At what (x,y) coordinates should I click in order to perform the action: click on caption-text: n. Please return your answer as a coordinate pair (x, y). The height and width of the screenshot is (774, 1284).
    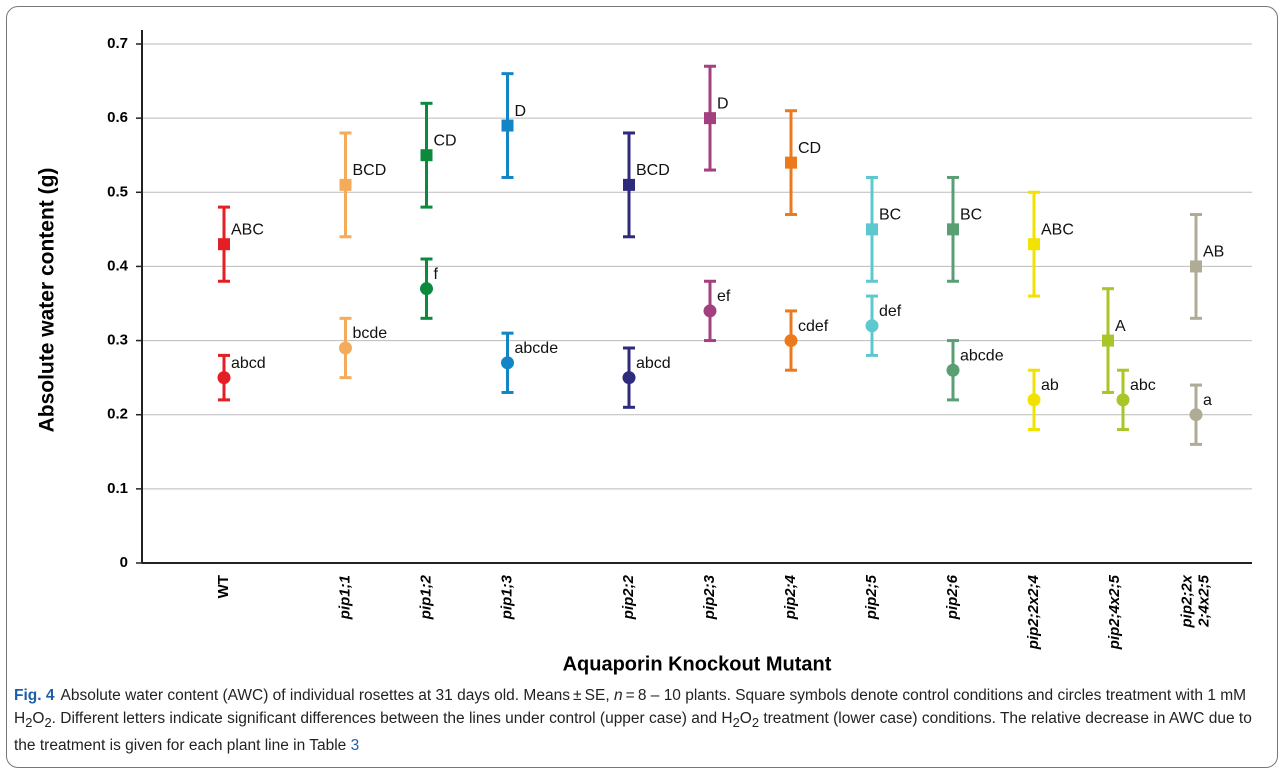
    Looking at the image, I should click on (618, 695).